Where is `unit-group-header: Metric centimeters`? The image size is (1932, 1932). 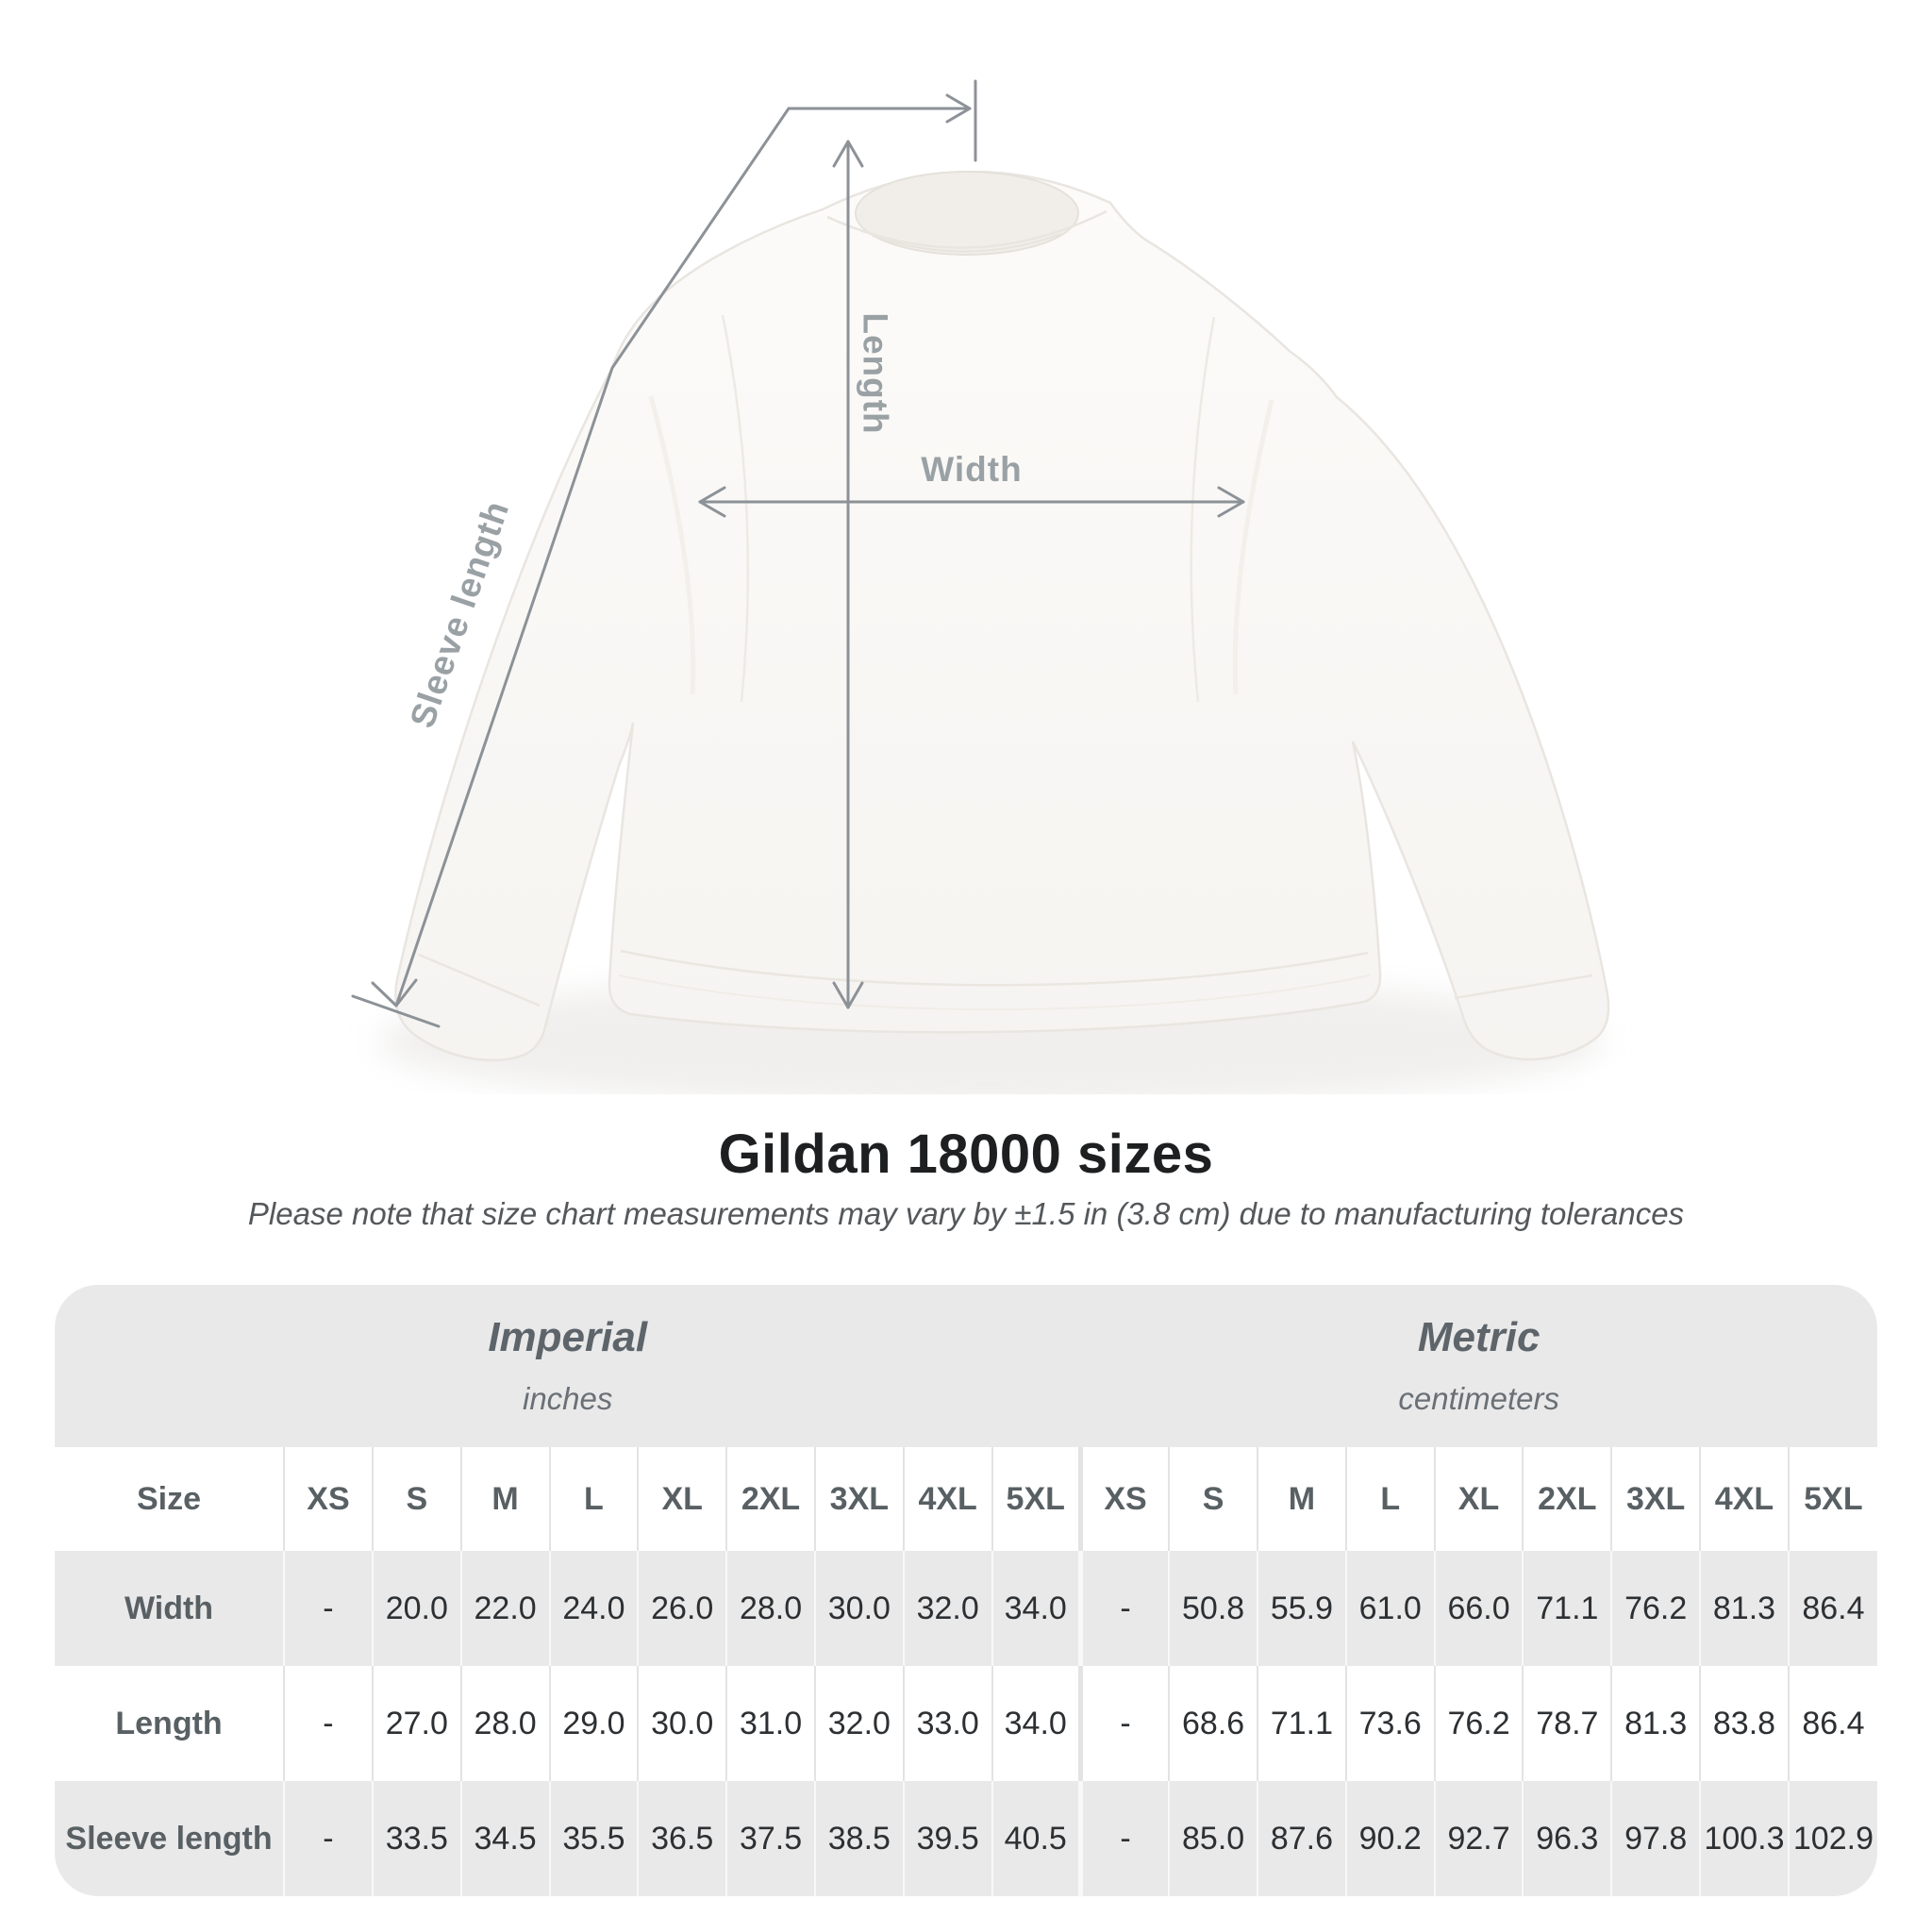 unit-group-header: Metric centimeters is located at coordinates (1478, 1366).